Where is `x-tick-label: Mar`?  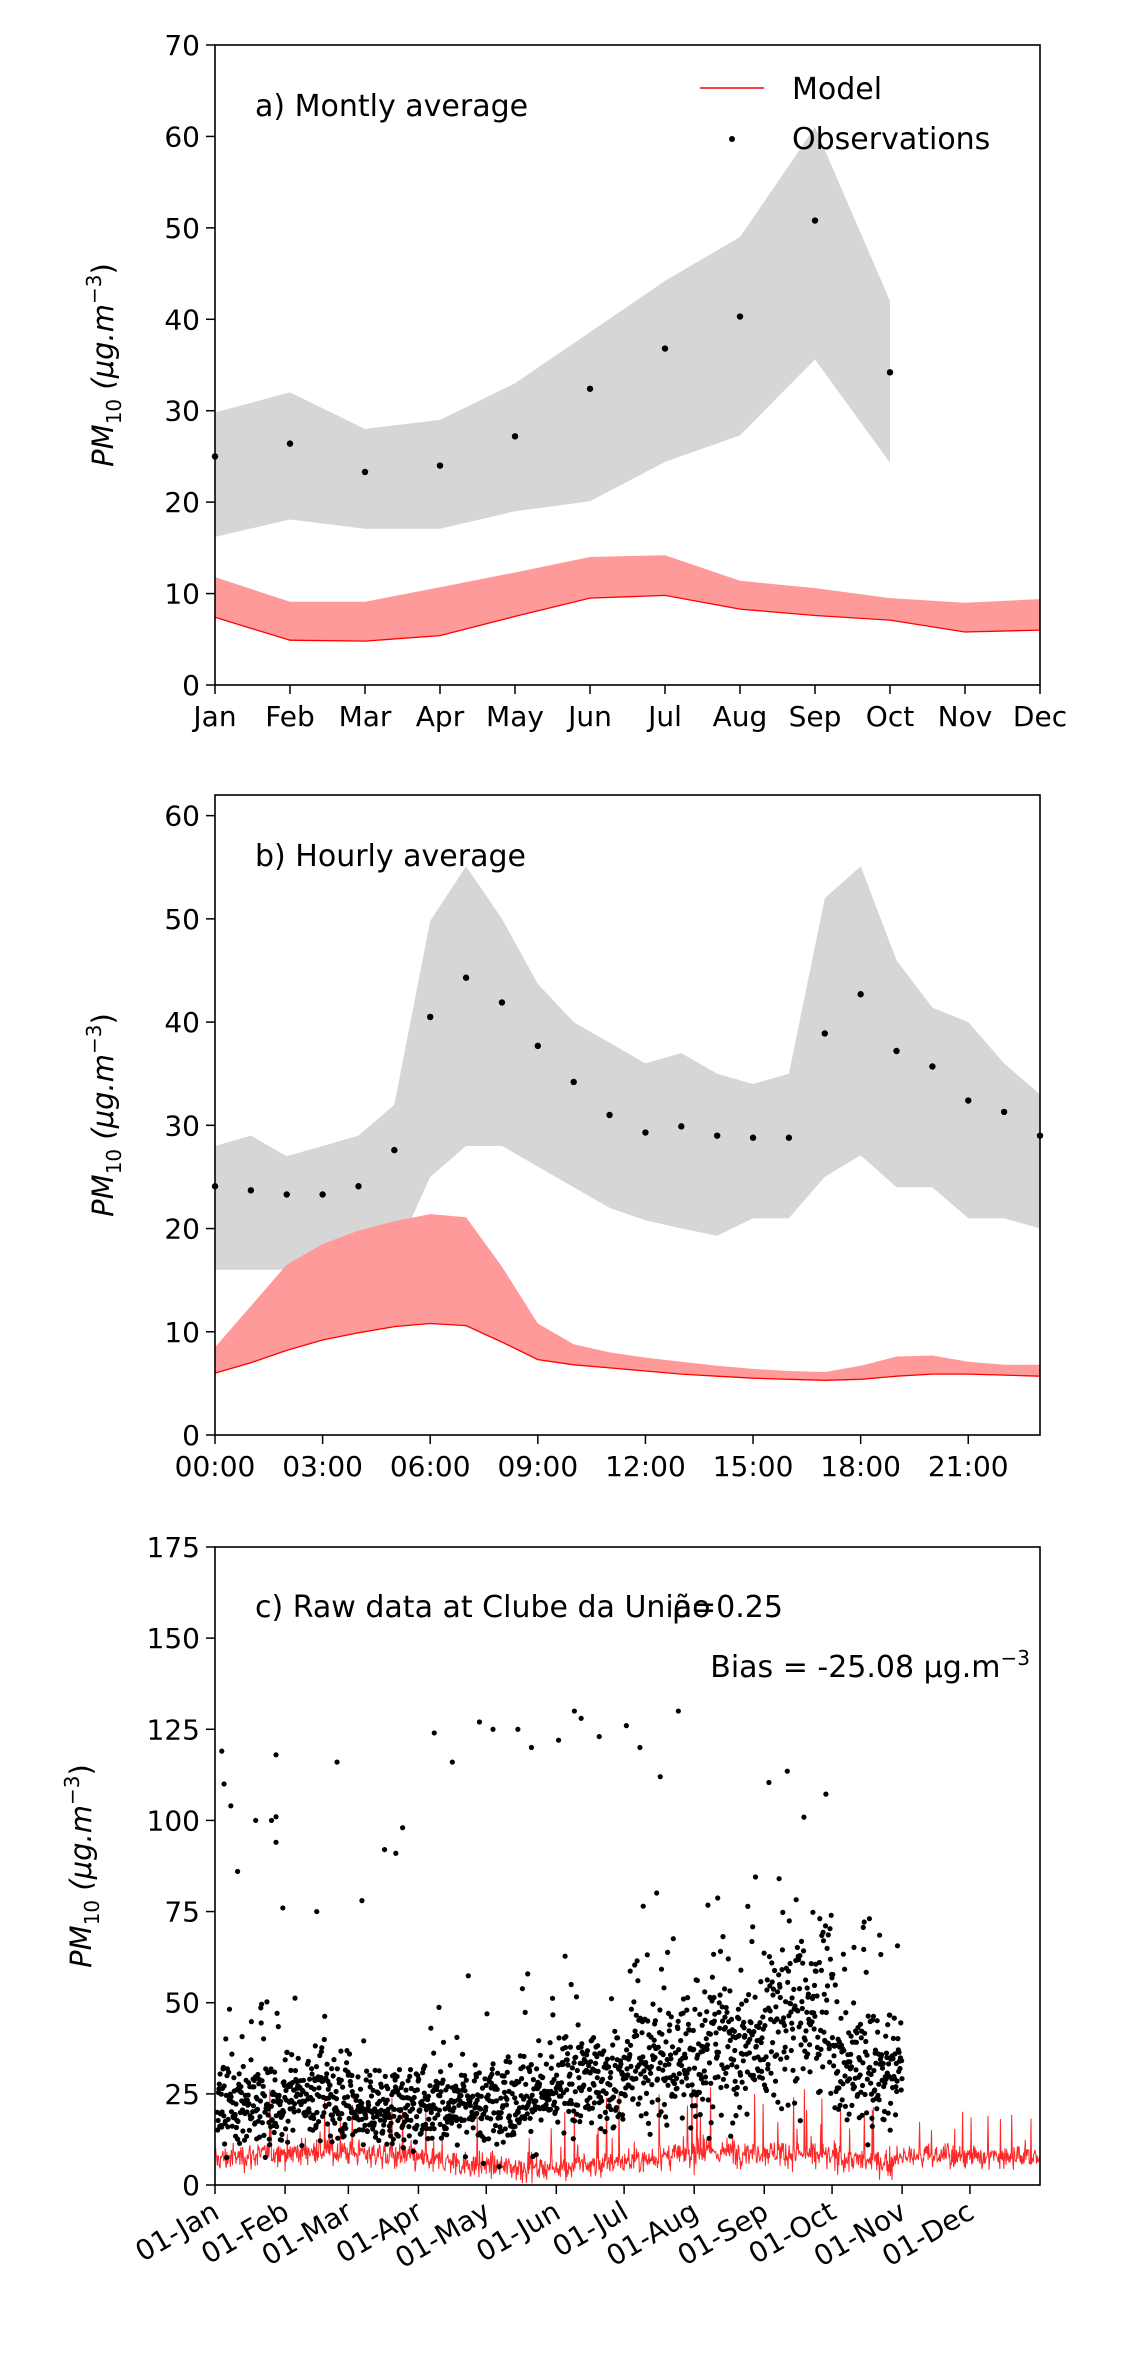 x-tick-label: Mar is located at coordinates (365, 716).